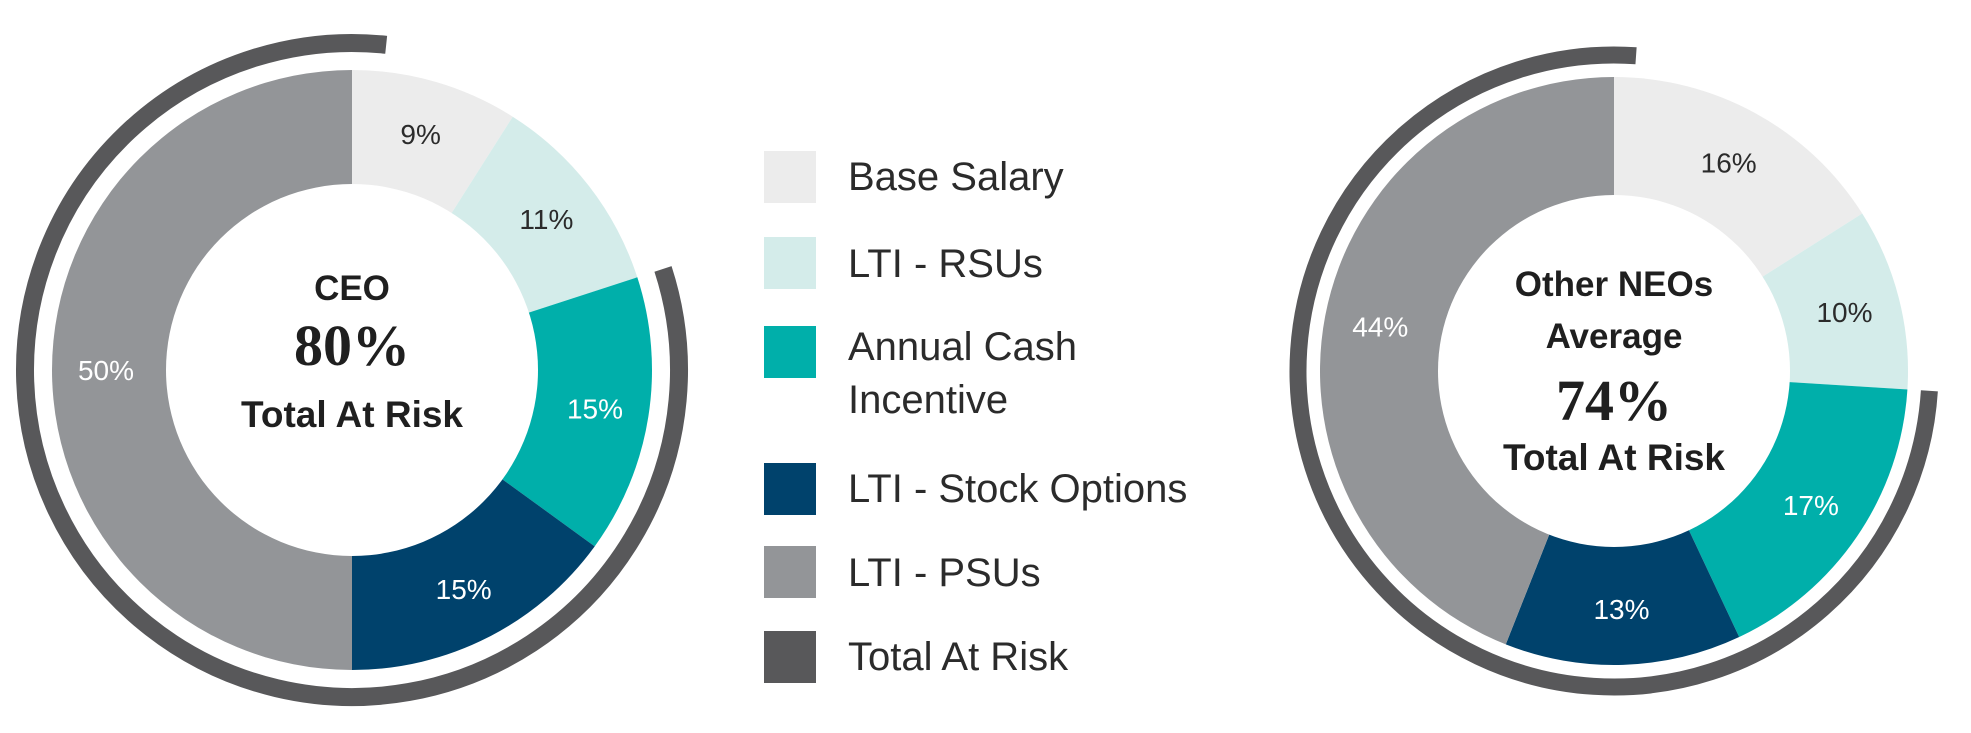 This screenshot has width=1971, height=733. Describe the element at coordinates (1614, 336) in the screenshot. I see `neo-center-title-line2: Average` at that location.